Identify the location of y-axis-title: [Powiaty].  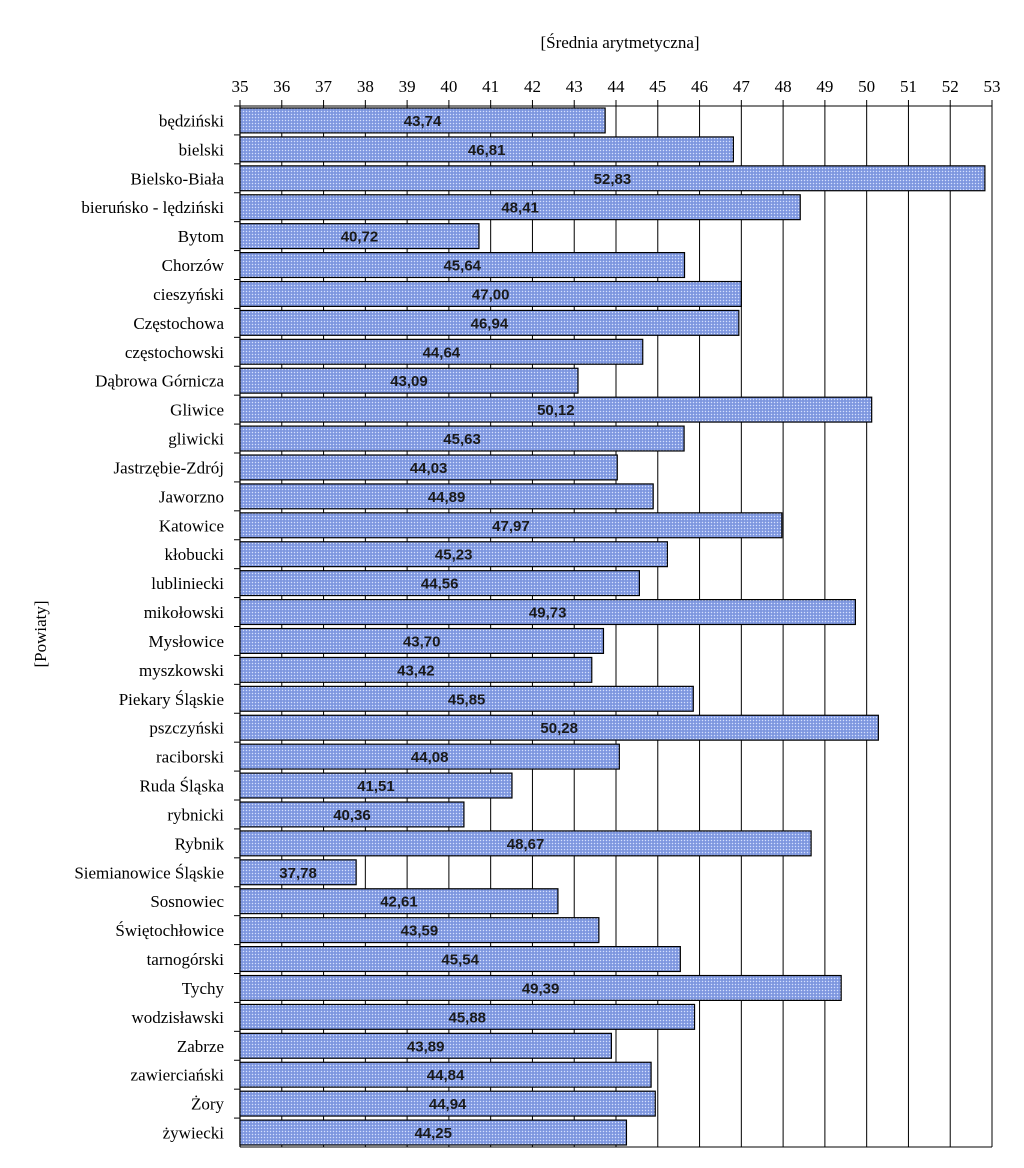
(40, 633).